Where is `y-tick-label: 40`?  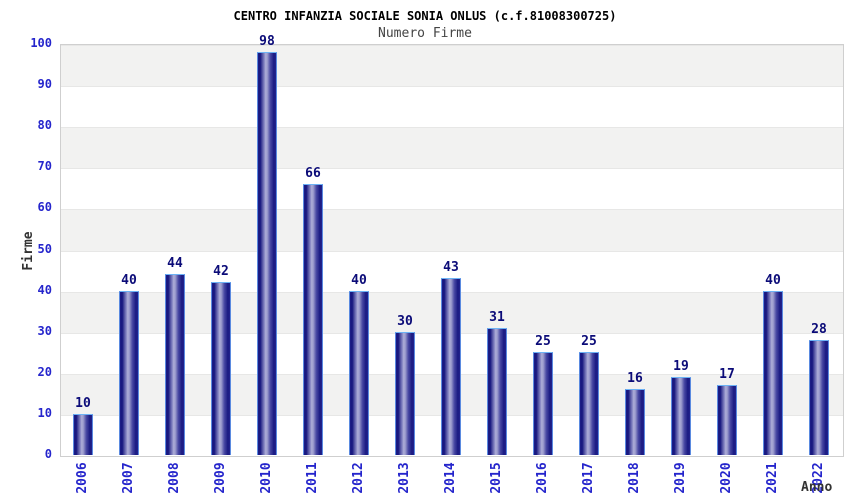
y-tick-label: 40 is located at coordinates (44, 289).